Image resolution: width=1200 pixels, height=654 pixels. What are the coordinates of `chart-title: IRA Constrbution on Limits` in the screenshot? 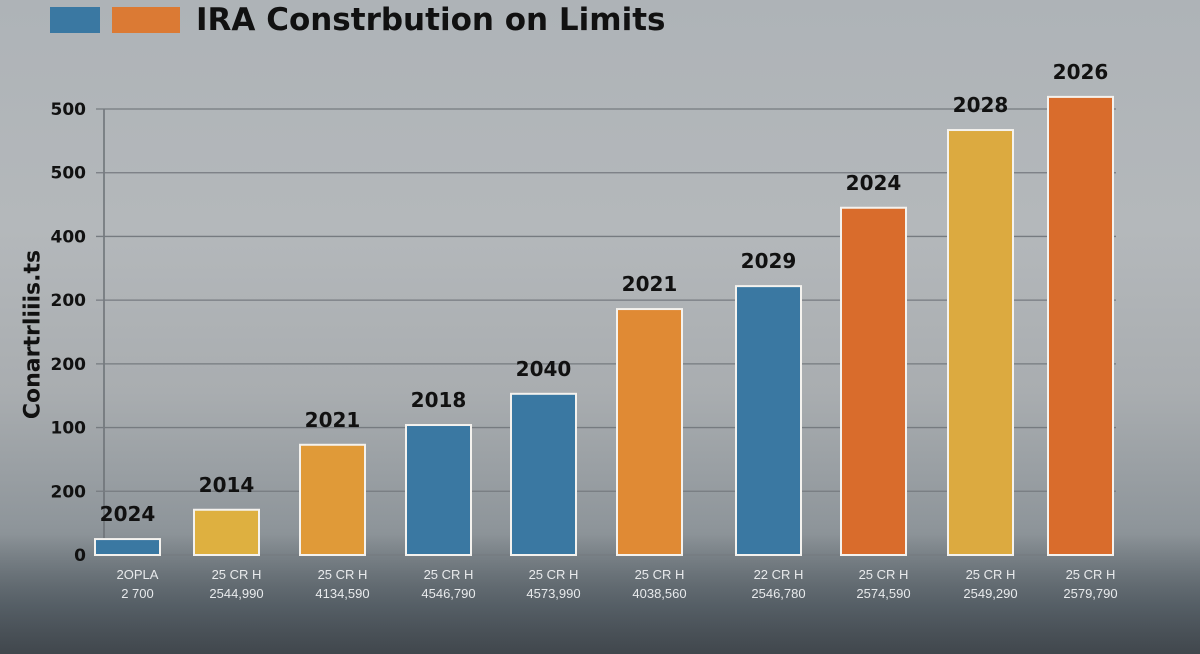 It's located at (431, 20).